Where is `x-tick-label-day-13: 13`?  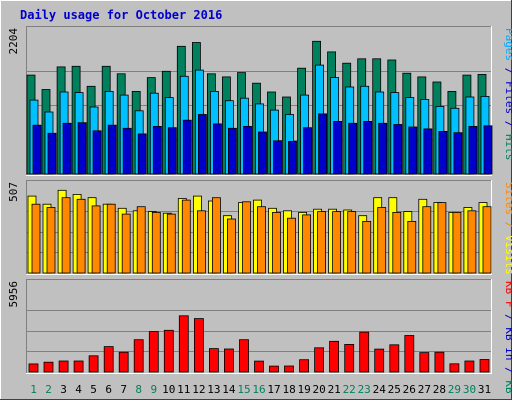
x-tick-label-day-13: 13 is located at coordinates (213, 389).